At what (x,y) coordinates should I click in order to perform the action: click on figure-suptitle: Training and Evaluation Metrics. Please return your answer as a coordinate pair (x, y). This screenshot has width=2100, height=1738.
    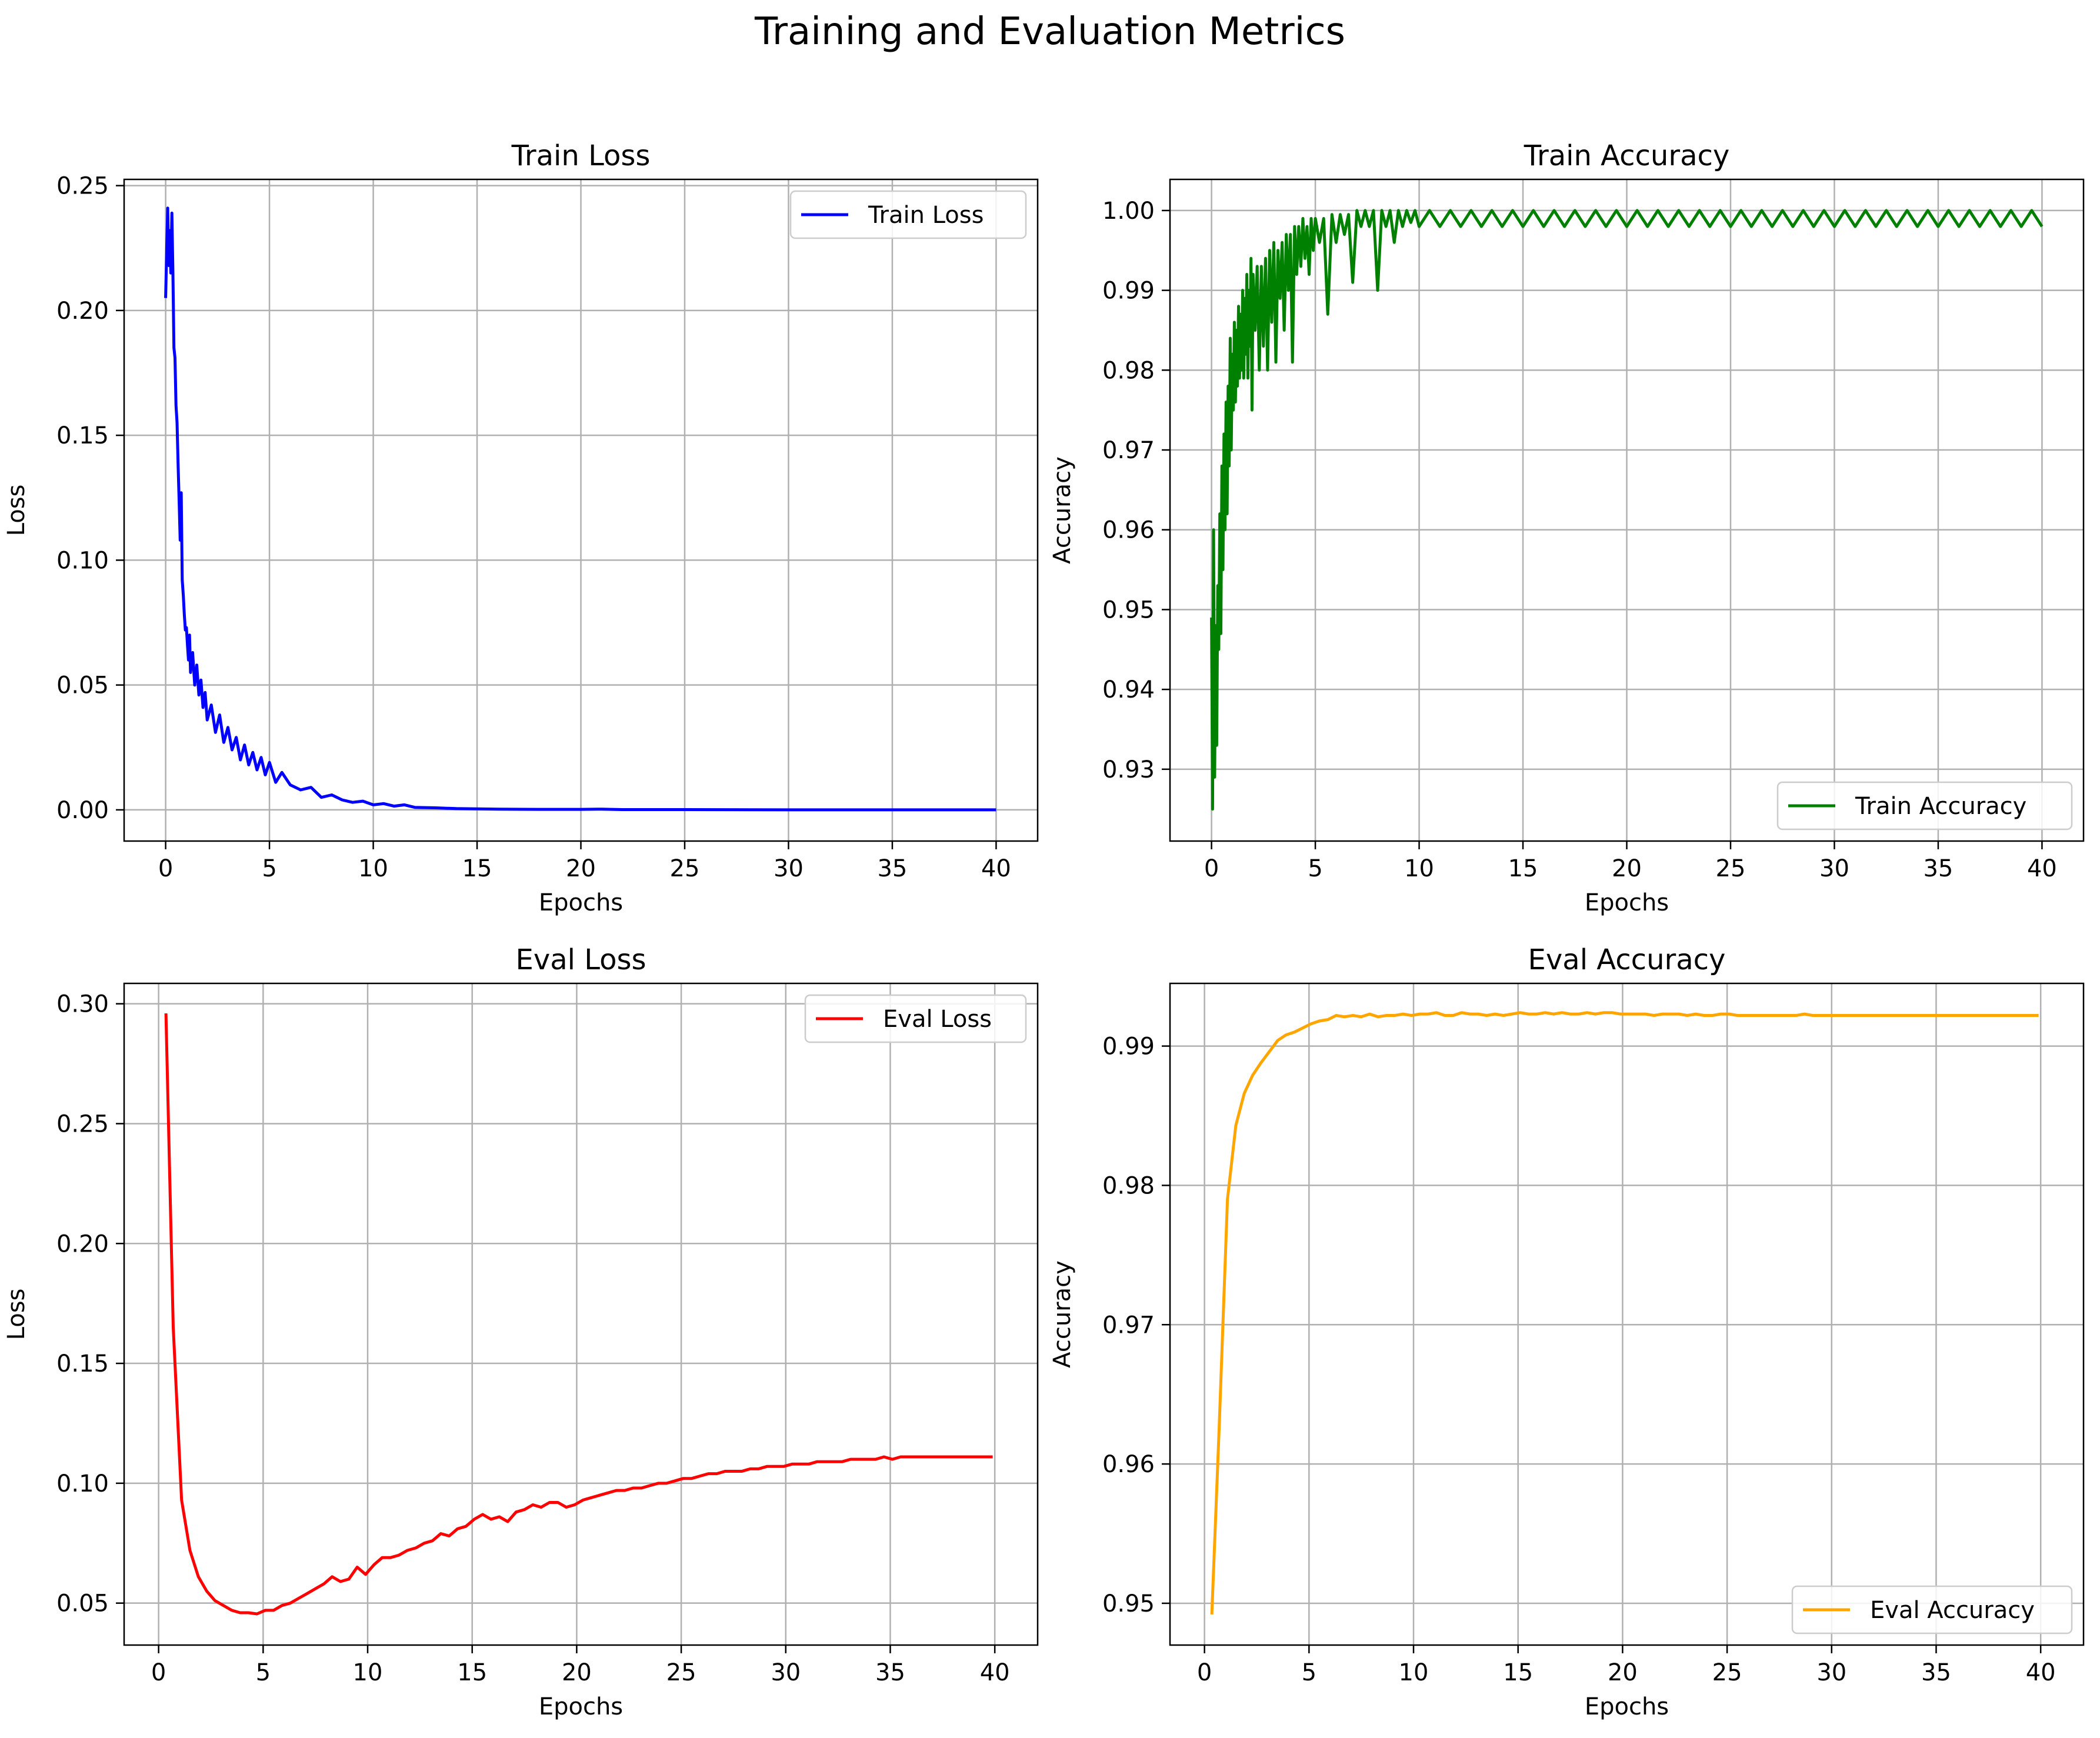
    Looking at the image, I should click on (1049, 32).